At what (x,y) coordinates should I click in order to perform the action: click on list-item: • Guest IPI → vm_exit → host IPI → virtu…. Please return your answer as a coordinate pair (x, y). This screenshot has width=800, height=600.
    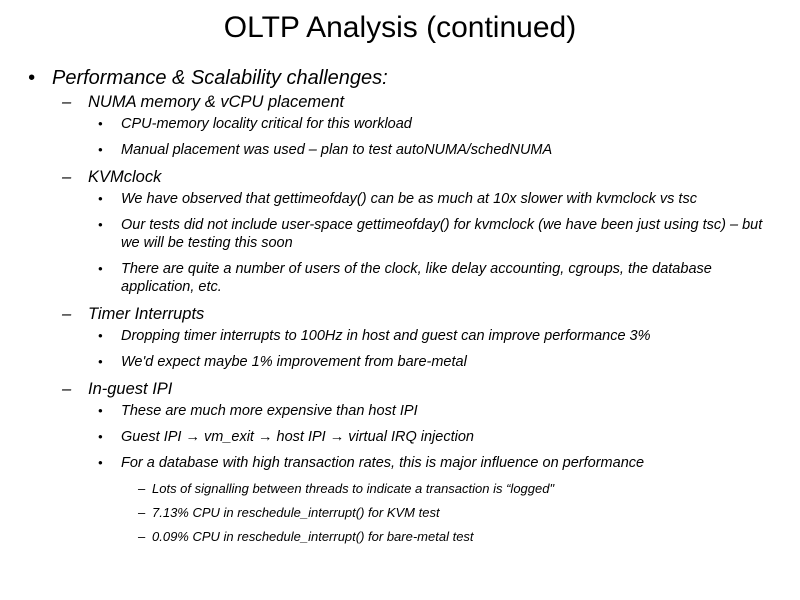
    Looking at the image, I should click on (435, 437).